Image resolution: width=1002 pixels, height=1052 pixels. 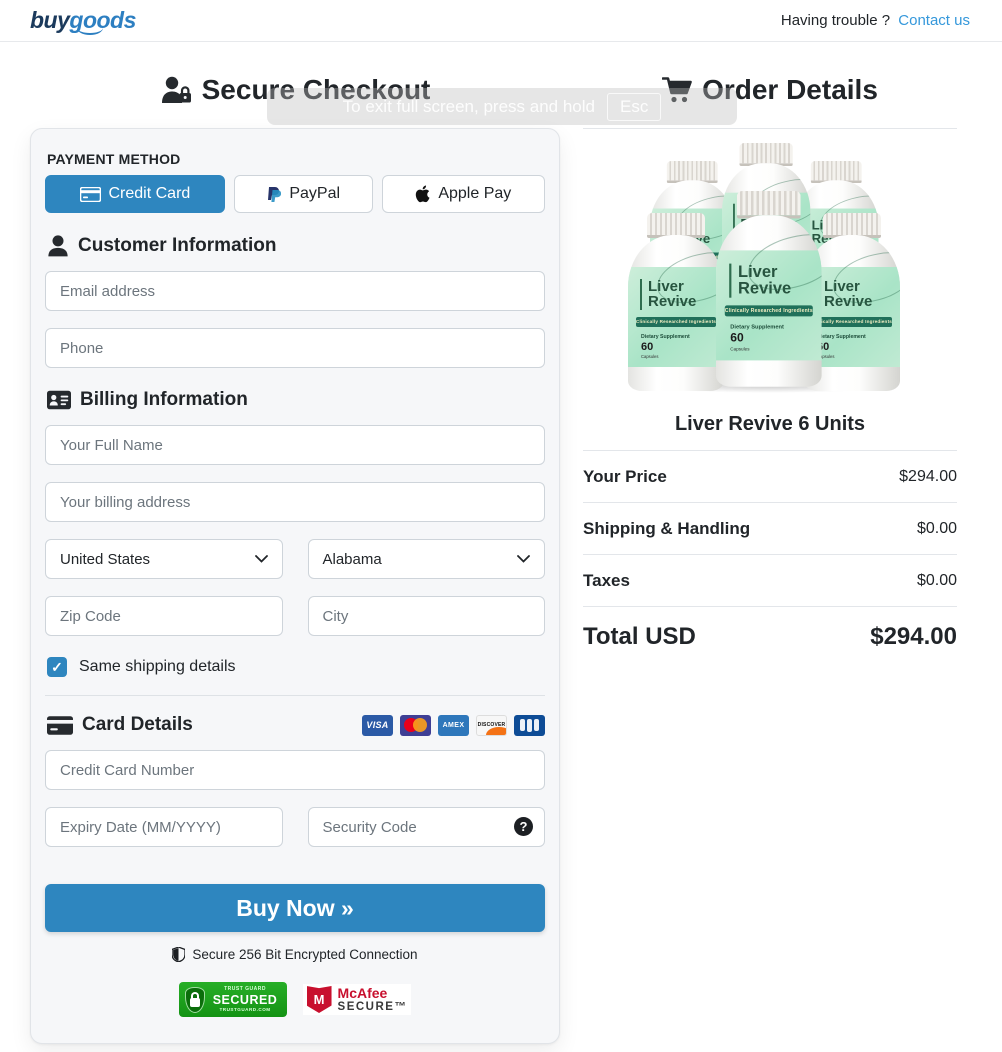 What do you see at coordinates (157, 666) in the screenshot?
I see `same-shipping-label: Same shipping details` at bounding box center [157, 666].